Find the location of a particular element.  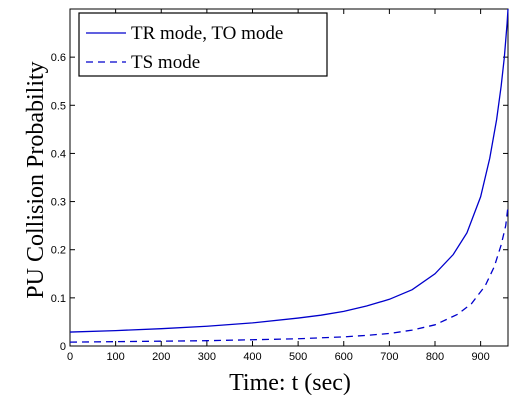

legend-label-ts: TS mode is located at coordinates (165, 62).